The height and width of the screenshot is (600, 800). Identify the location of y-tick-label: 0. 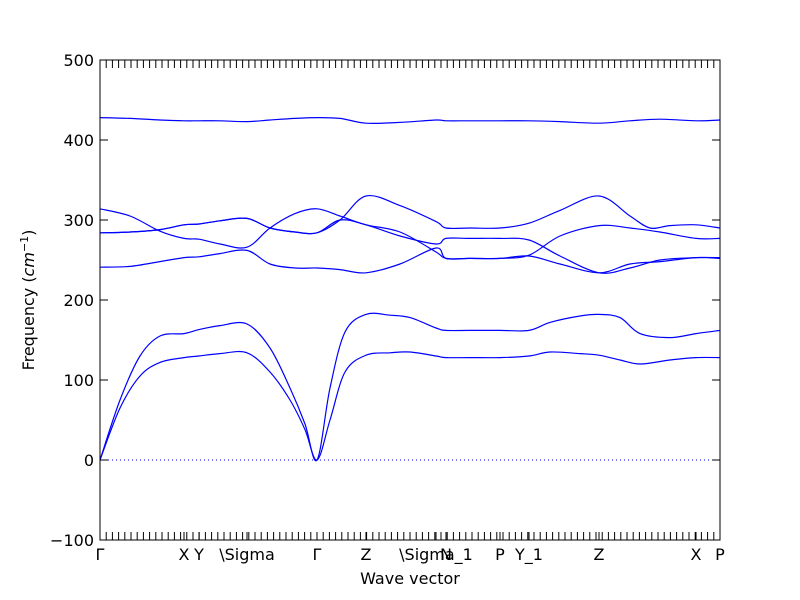
(89, 460).